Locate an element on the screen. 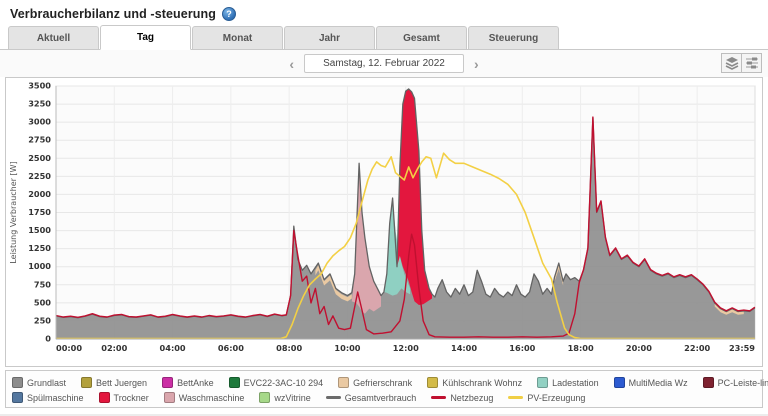 This screenshot has width=768, height=416. page-header: Verbraucherbilanz und -steuerung ? is located at coordinates (384, 12).